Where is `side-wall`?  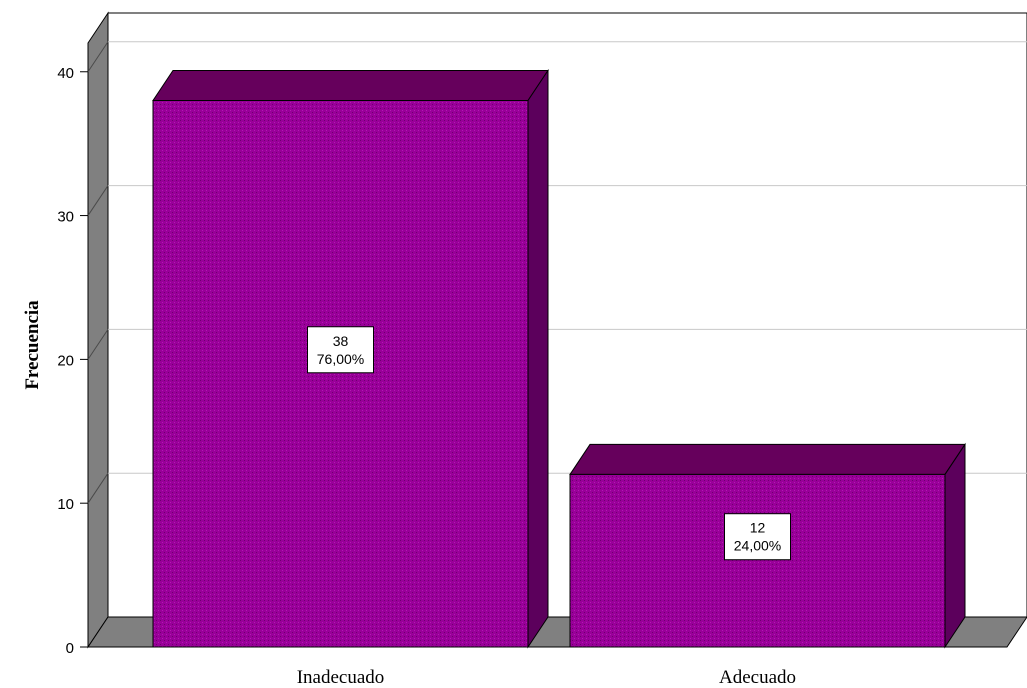
side-wall is located at coordinates (98, 330).